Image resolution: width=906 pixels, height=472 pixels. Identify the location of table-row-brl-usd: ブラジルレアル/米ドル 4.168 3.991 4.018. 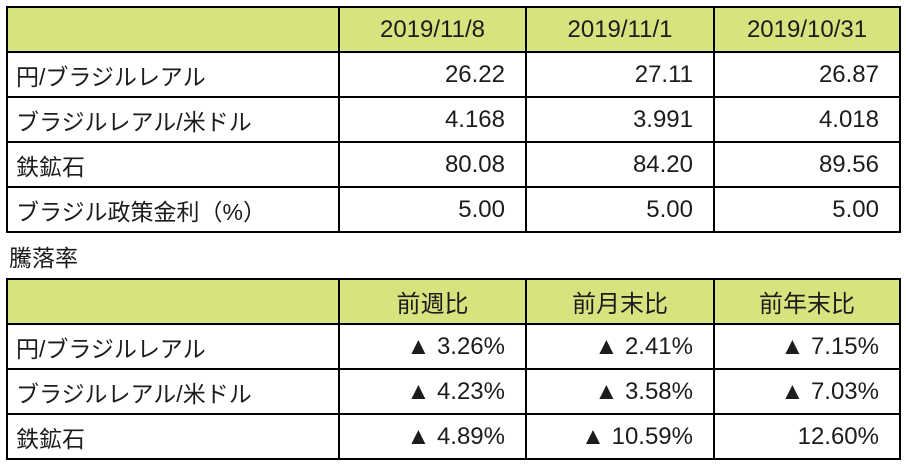
(453, 119).